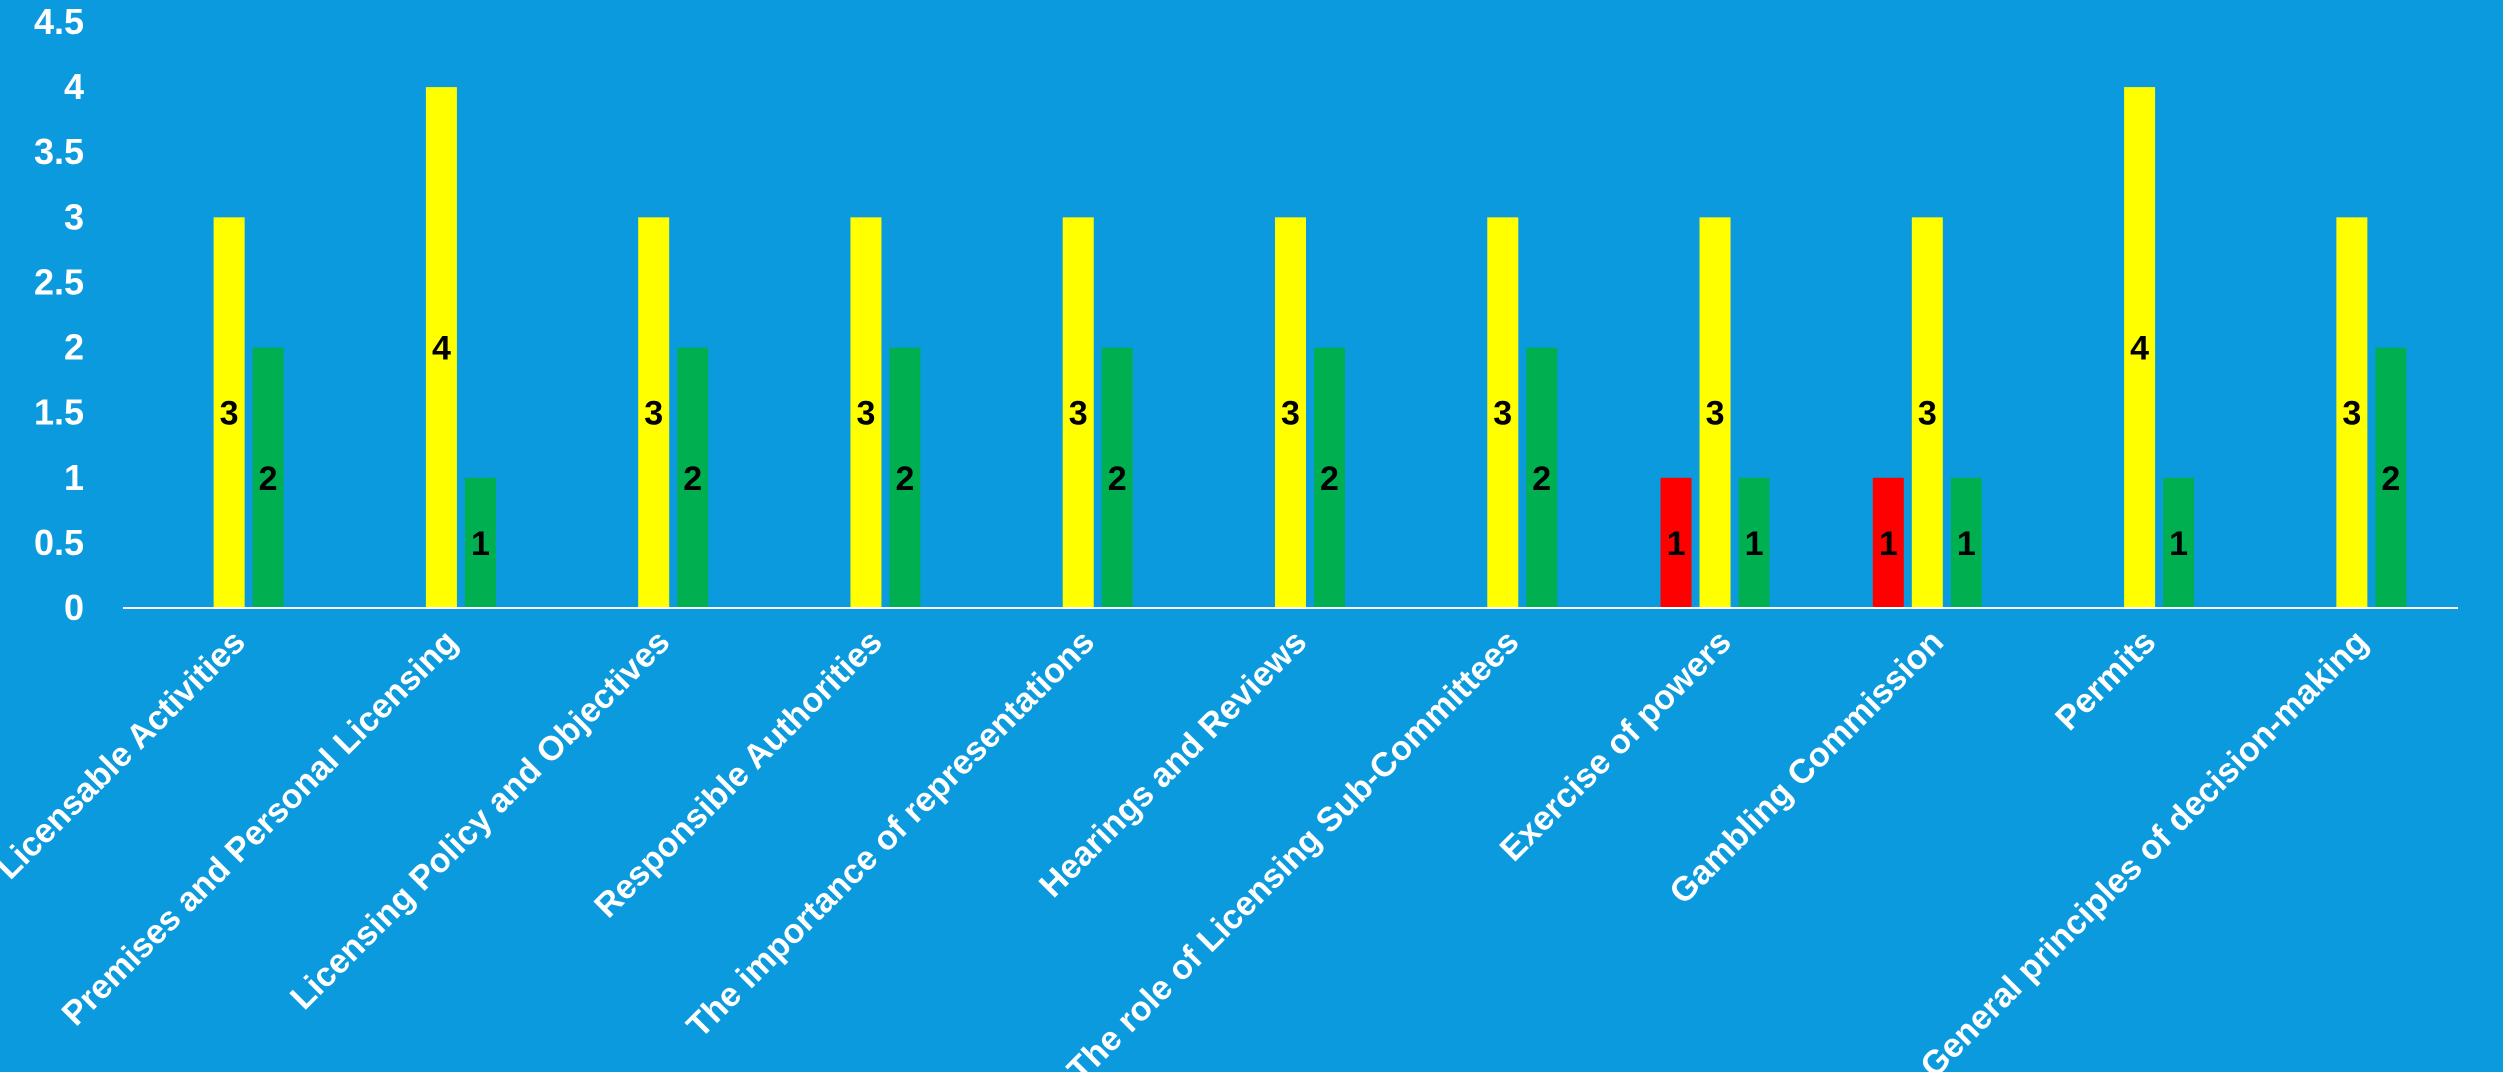 This screenshot has height=1072, width=2503. I want to click on y-tick-label: 1, so click(74, 477).